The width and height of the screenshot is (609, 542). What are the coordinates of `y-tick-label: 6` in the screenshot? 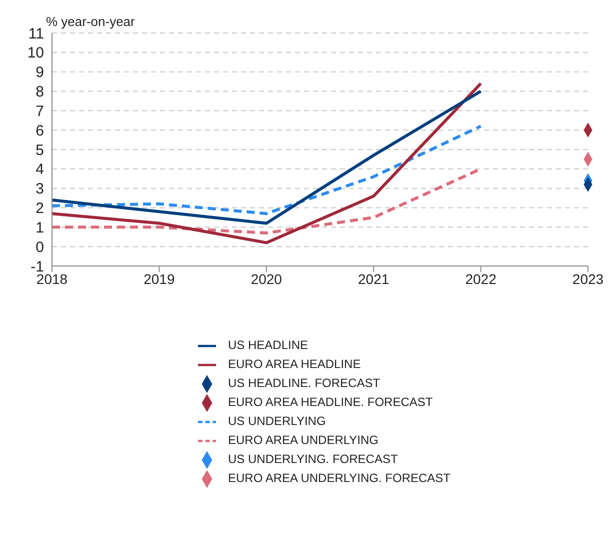 It's located at (40, 131).